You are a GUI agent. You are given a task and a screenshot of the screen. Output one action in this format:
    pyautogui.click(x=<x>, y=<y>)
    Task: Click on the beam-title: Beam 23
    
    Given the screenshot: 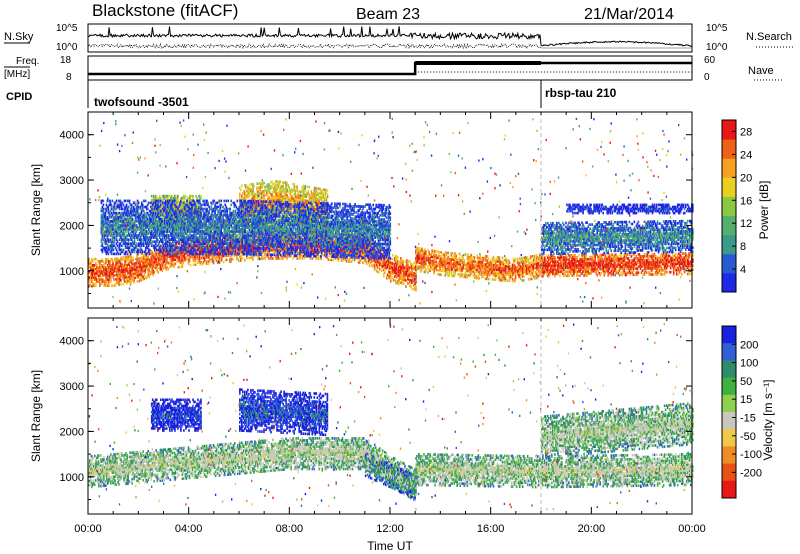 What is the action you would take?
    pyautogui.click(x=388, y=14)
    